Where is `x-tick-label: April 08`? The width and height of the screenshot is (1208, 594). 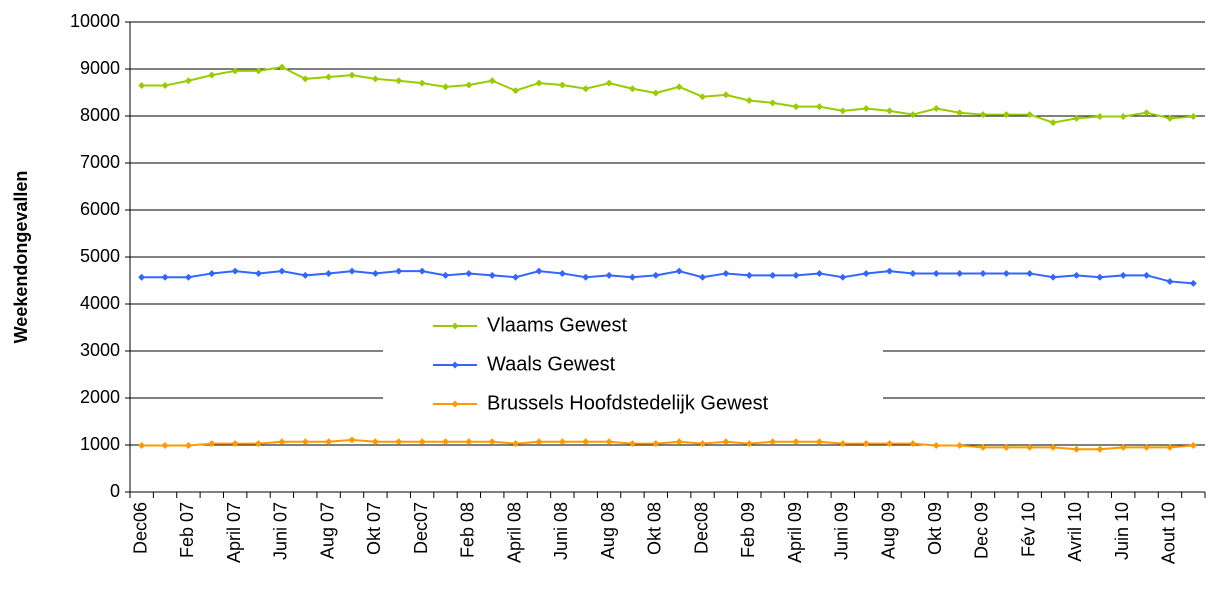 x-tick-label: April 08 is located at coordinates (514, 532).